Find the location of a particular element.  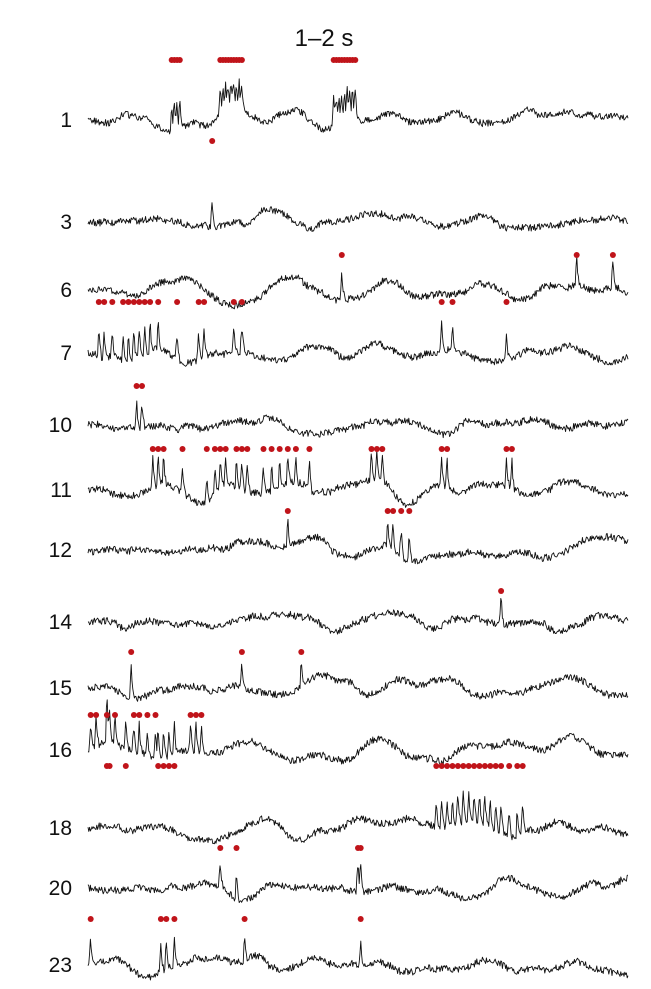

trace-label: 11 is located at coordinates (61, 490).